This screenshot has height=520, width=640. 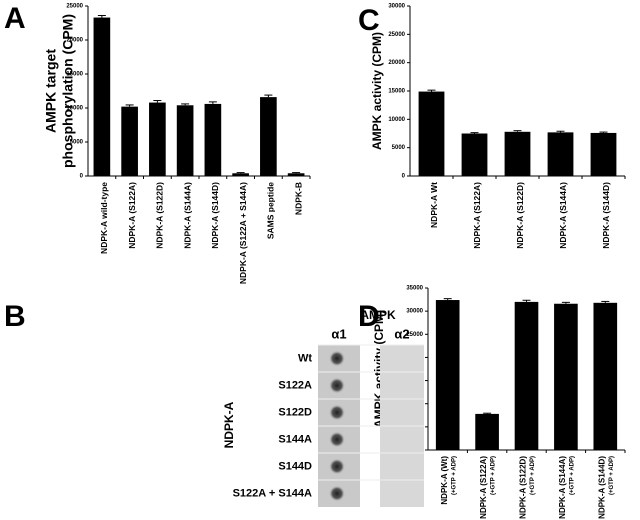 I want to click on y-tick-label: 35000, so click(x=414, y=289).